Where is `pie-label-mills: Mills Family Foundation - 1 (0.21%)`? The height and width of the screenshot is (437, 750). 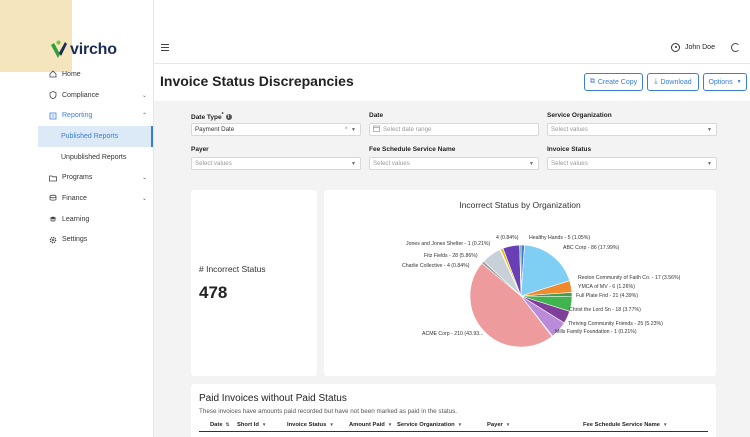
pie-label-mills: Mills Family Foundation - 1 (0.21%) is located at coordinates (596, 332).